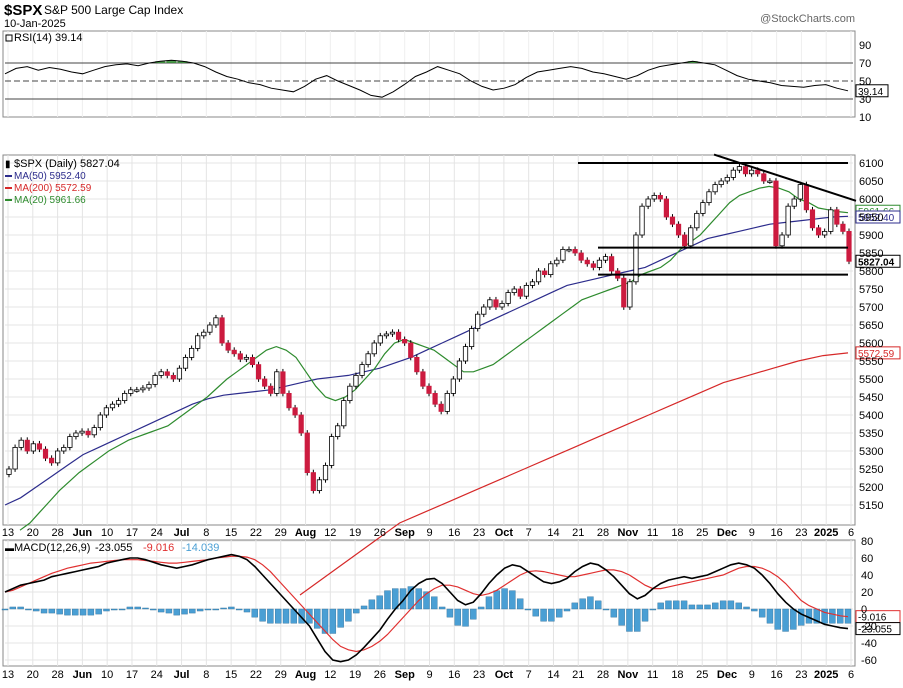  What do you see at coordinates (871, 182) in the screenshot?
I see `price-tick-label: 6050` at bounding box center [871, 182].